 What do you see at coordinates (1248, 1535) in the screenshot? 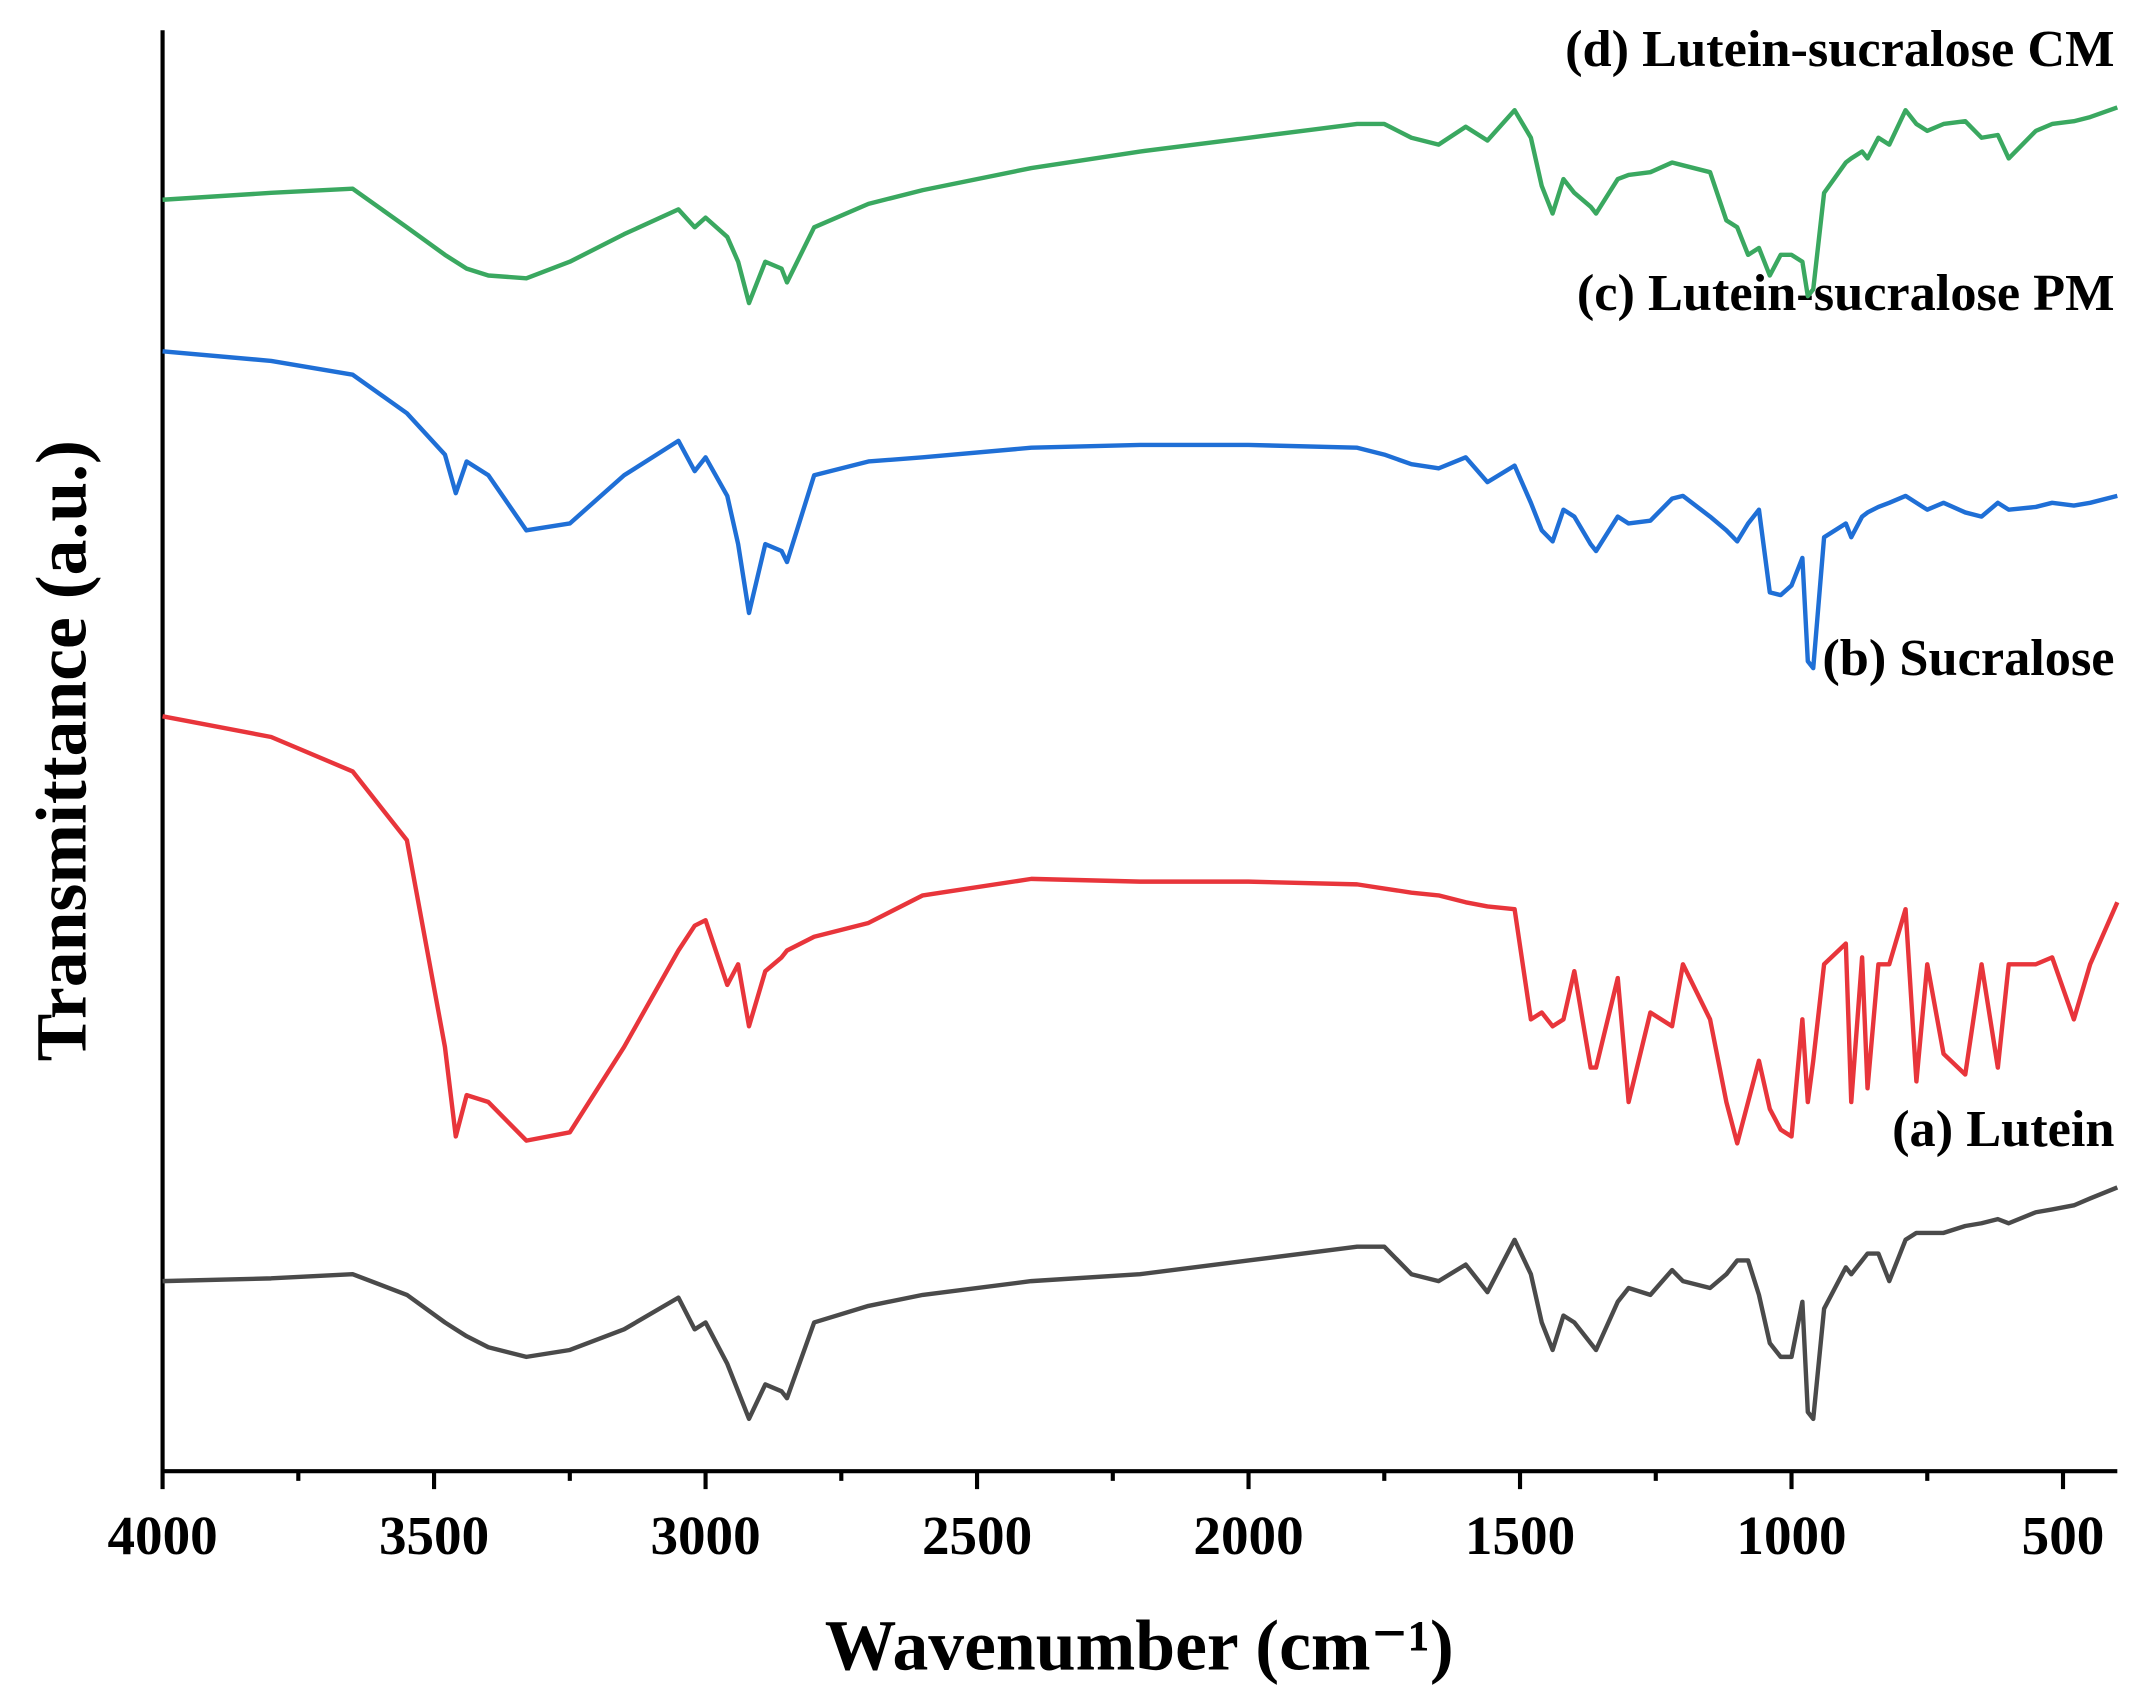
I see `x-tick-label: 2000` at bounding box center [1248, 1535].